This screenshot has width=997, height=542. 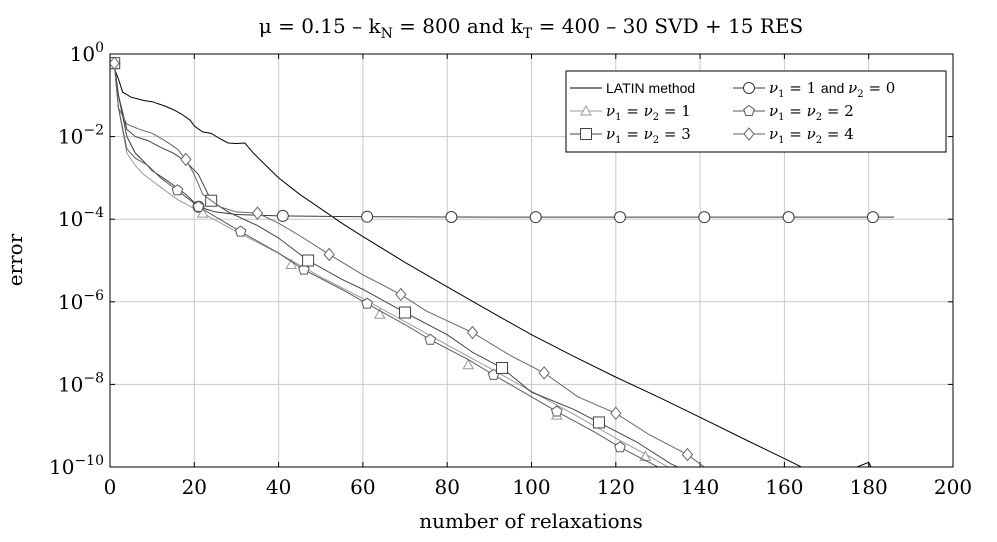 I want to click on x-tick-label: 120, so click(x=616, y=487).